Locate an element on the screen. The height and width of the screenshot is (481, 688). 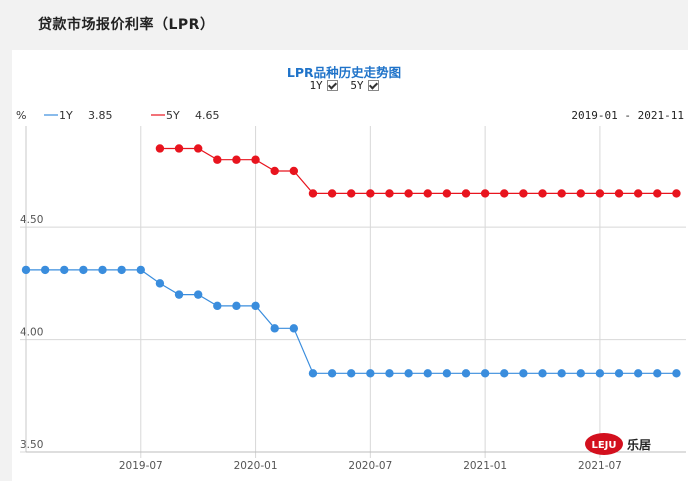
y-unit-label: % is located at coordinates (21, 115).